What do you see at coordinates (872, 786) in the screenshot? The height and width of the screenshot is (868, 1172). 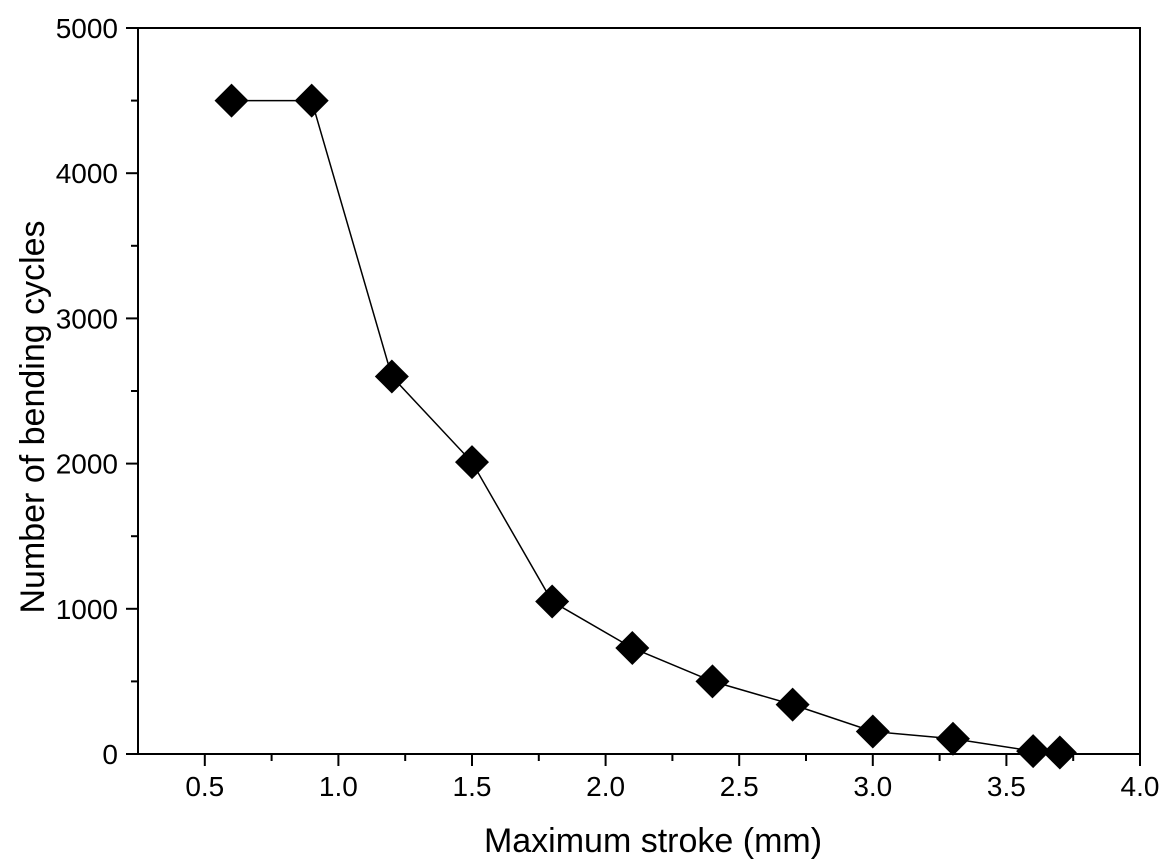 I see `x-tick-label: 3.0` at bounding box center [872, 786].